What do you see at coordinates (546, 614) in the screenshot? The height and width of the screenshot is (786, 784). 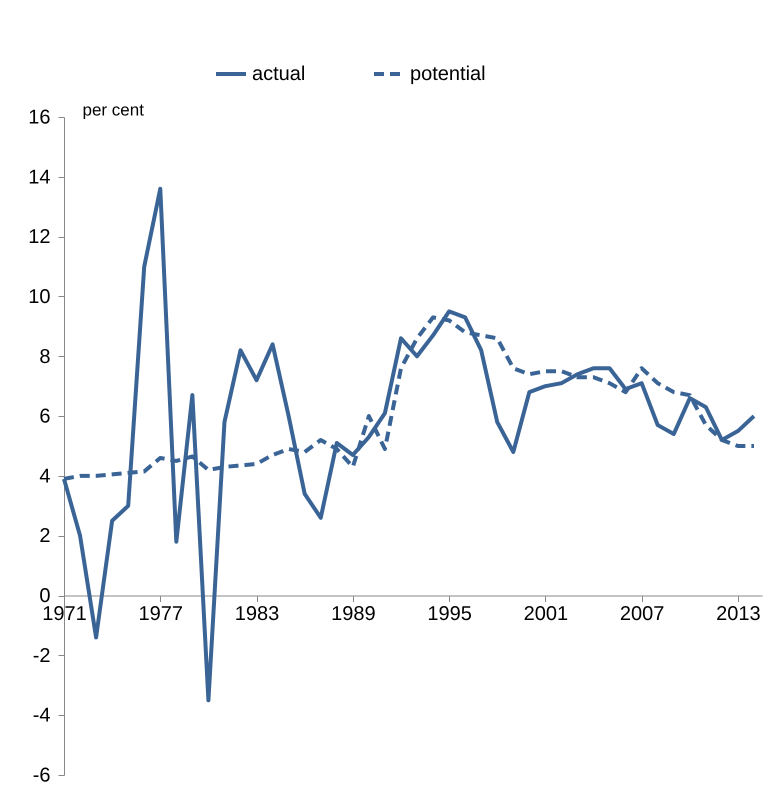 I see `x-tick-label: 2001` at bounding box center [546, 614].